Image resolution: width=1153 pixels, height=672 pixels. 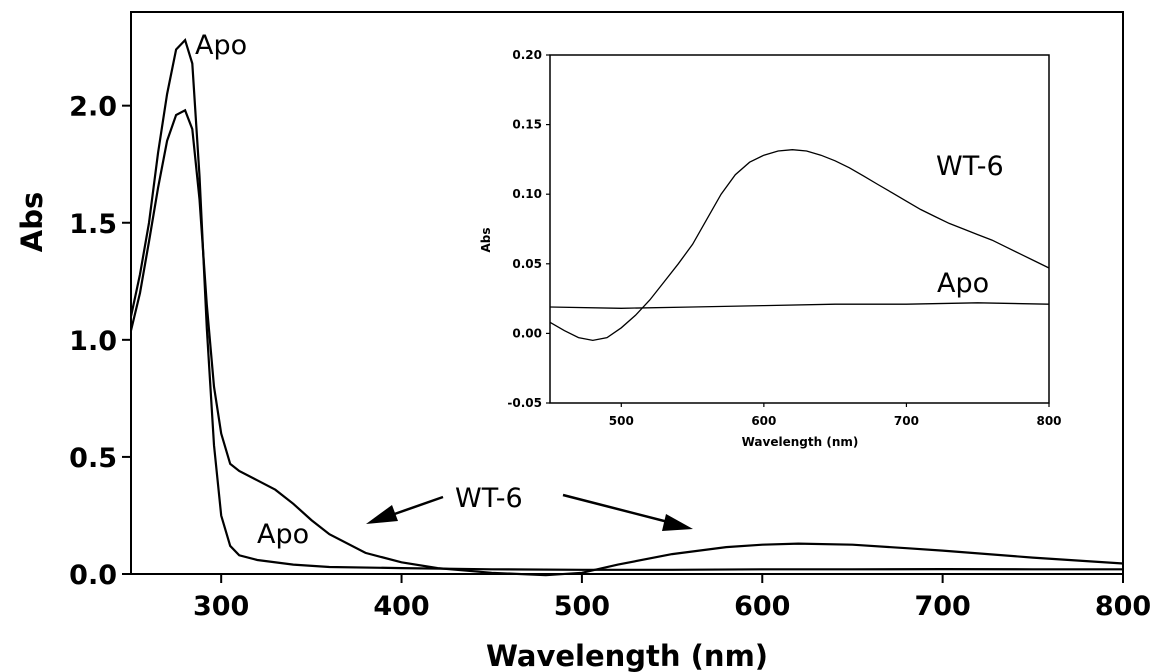 I want to click on main-x-tick-label-400: 400, so click(x=401, y=606).